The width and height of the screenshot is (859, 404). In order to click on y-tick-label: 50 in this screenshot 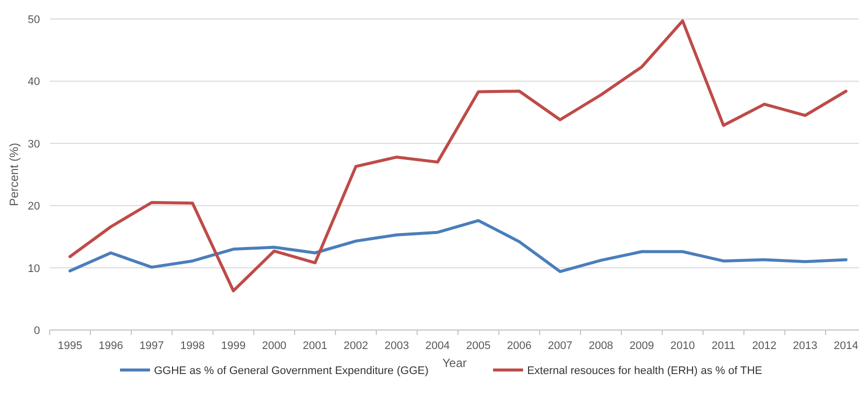, I will do `click(34, 20)`.